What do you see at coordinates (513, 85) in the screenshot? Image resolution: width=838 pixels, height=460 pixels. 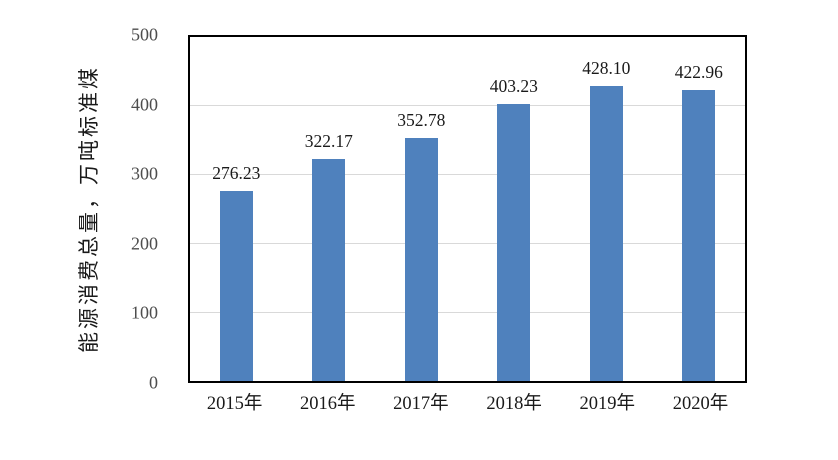 I see `bar-value-label: 403.23` at bounding box center [513, 85].